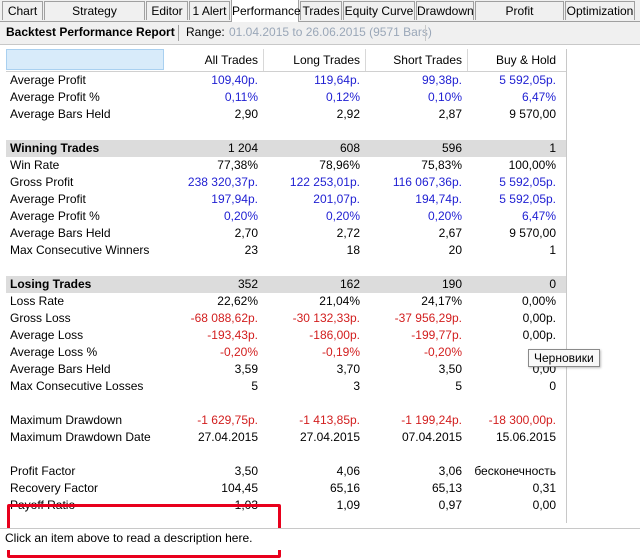 The image size is (640, 558). Describe the element at coordinates (431, 437) in the screenshot. I see `row-cell: 07.04.2015` at that location.